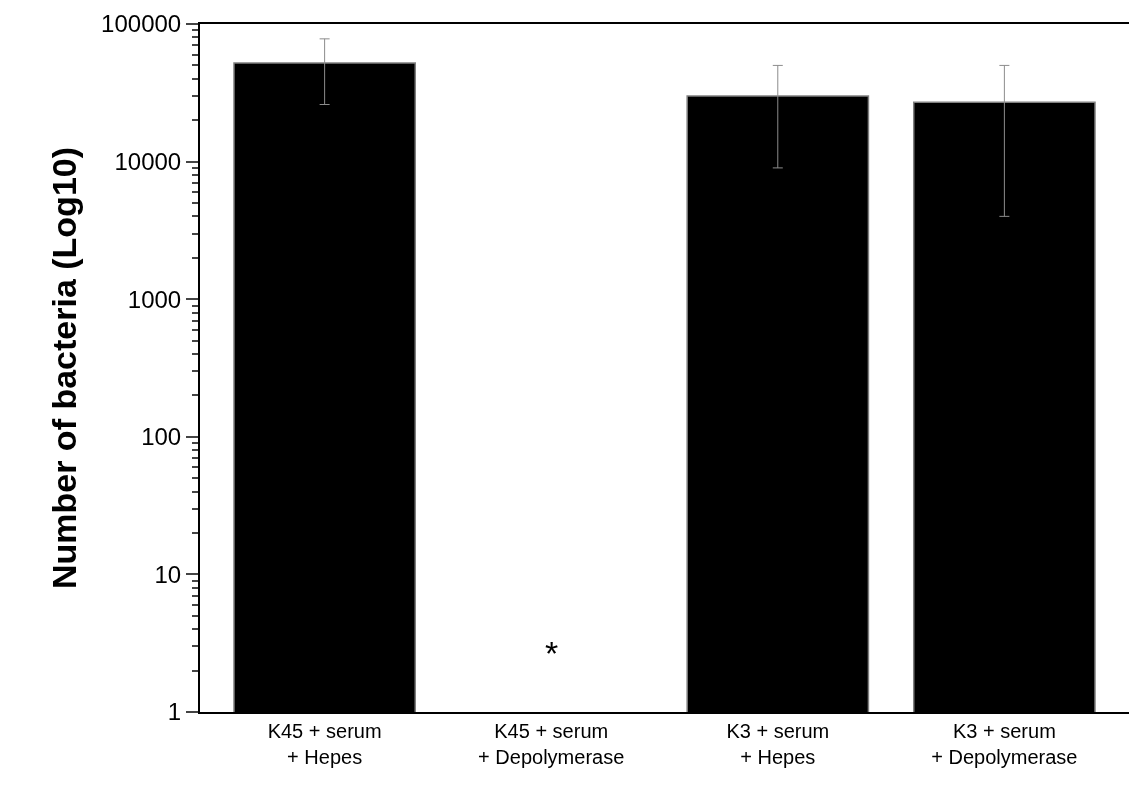  What do you see at coordinates (552, 653) in the screenshot?
I see `annotation: *` at bounding box center [552, 653].